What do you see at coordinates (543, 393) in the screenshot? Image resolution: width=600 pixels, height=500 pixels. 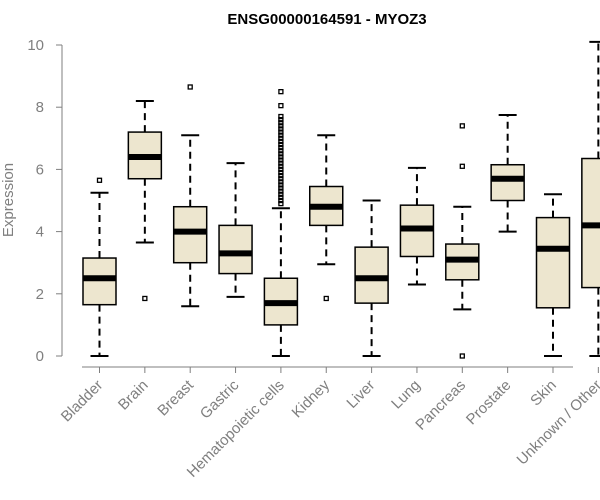 I see `x-tick-label: Skin` at bounding box center [543, 393].